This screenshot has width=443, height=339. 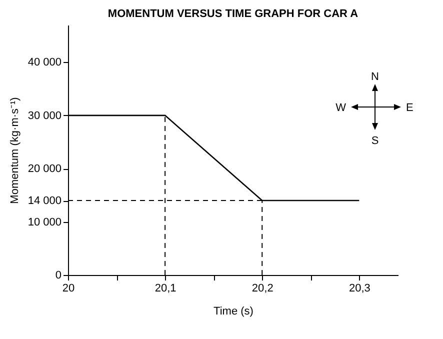 I want to click on y-tick-label: 30 000, so click(x=45, y=116).